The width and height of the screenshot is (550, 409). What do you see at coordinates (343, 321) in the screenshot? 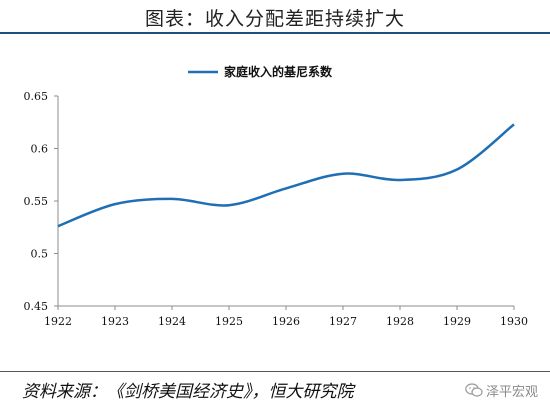
I see `x-tick-label: 1927` at bounding box center [343, 321].